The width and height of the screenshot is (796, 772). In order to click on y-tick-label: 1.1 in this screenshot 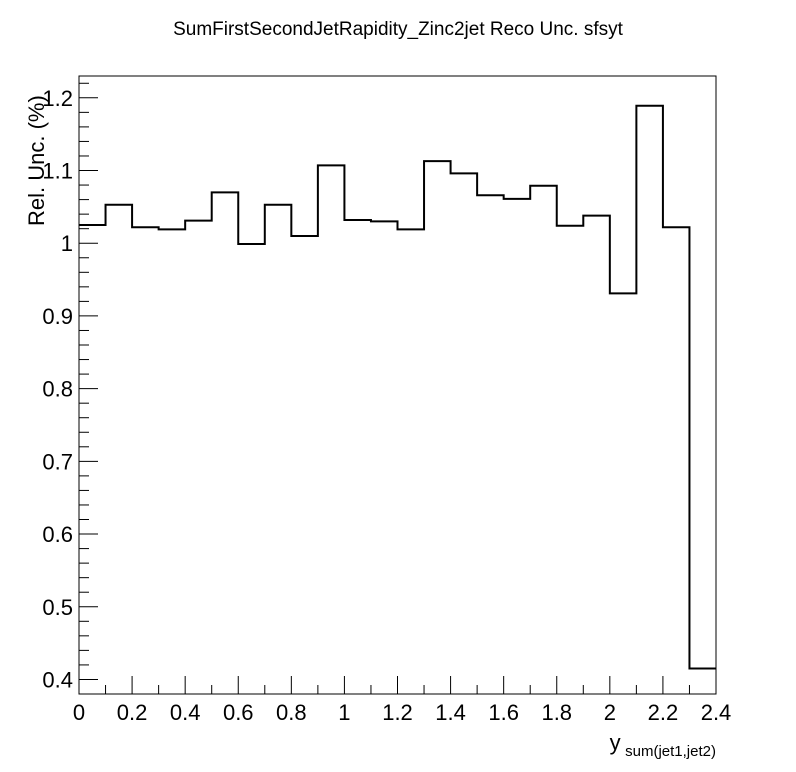, I will do `click(57, 171)`.